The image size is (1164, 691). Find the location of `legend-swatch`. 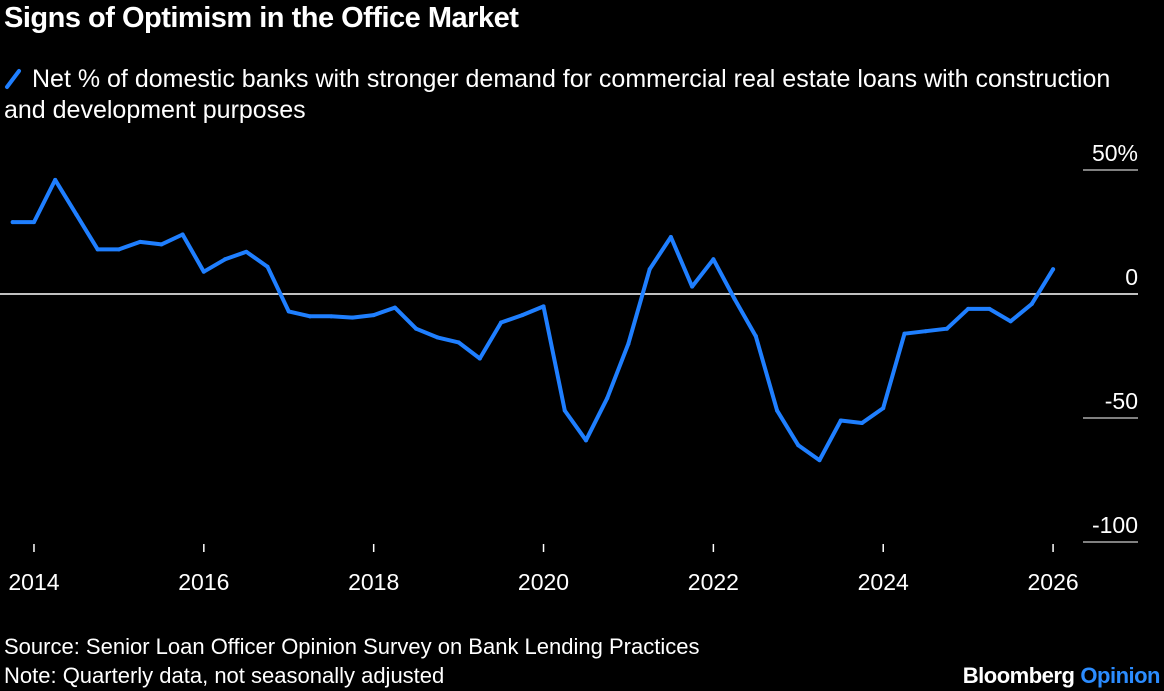

legend-swatch is located at coordinates (13, 79).